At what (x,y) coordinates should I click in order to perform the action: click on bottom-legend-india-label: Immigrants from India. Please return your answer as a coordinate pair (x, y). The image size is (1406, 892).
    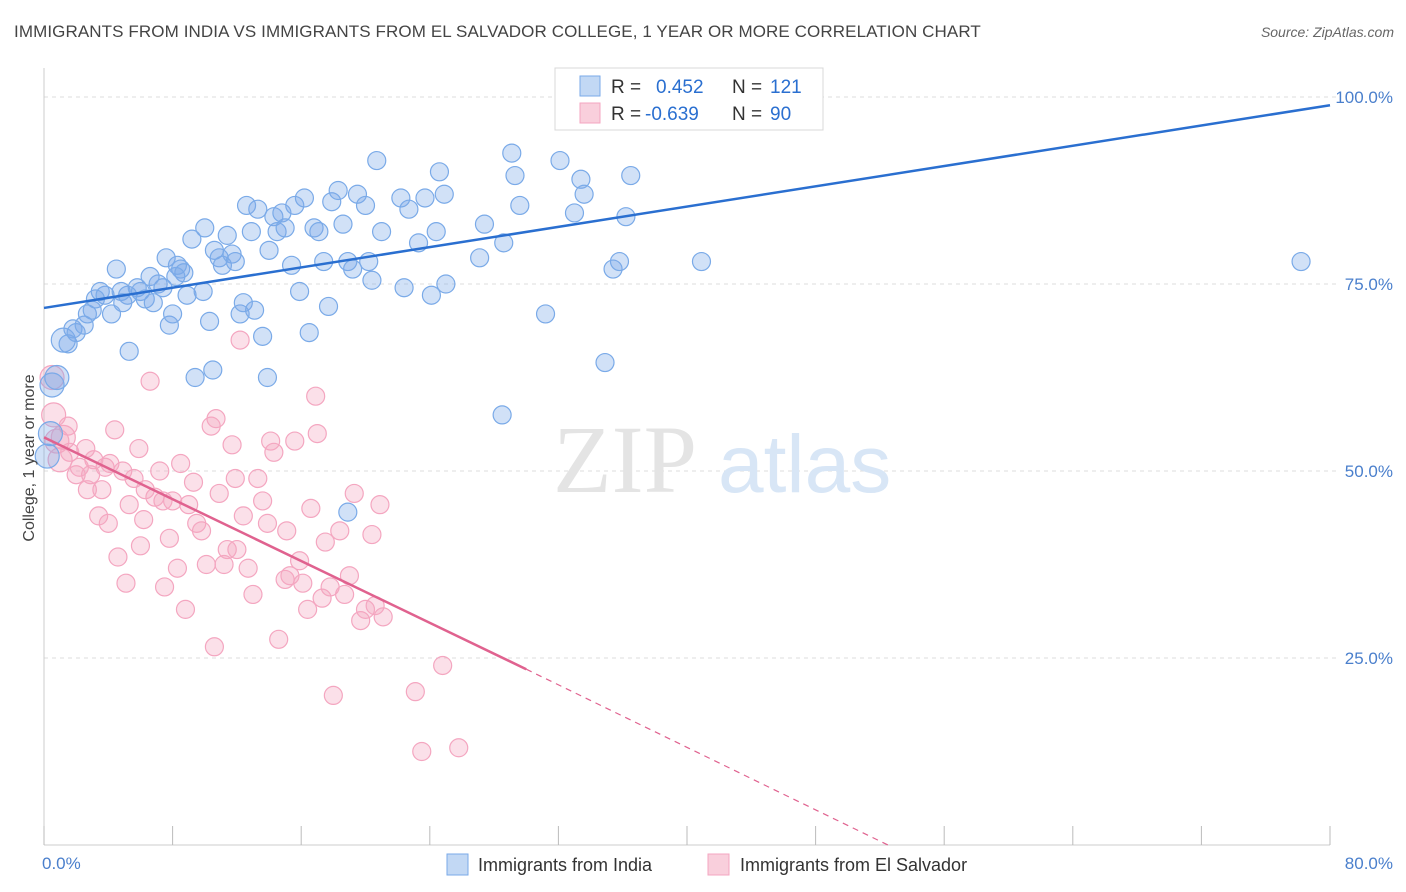
    Looking at the image, I should click on (565, 865).